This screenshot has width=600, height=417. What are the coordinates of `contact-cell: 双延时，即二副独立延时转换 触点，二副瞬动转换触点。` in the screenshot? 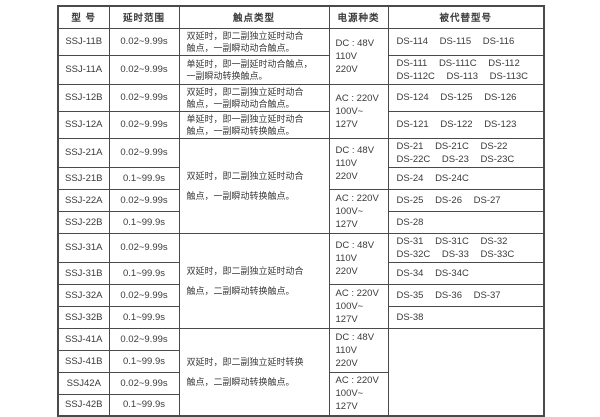 It's located at (254, 372).